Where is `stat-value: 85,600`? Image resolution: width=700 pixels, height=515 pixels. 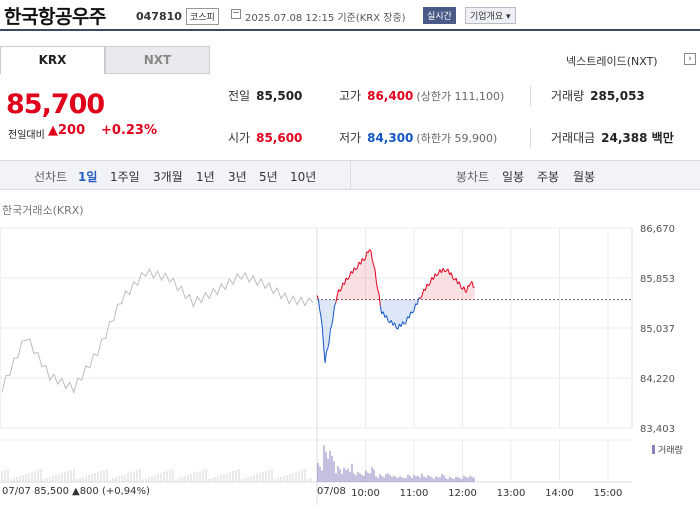 stat-value: 85,600 is located at coordinates (279, 138).